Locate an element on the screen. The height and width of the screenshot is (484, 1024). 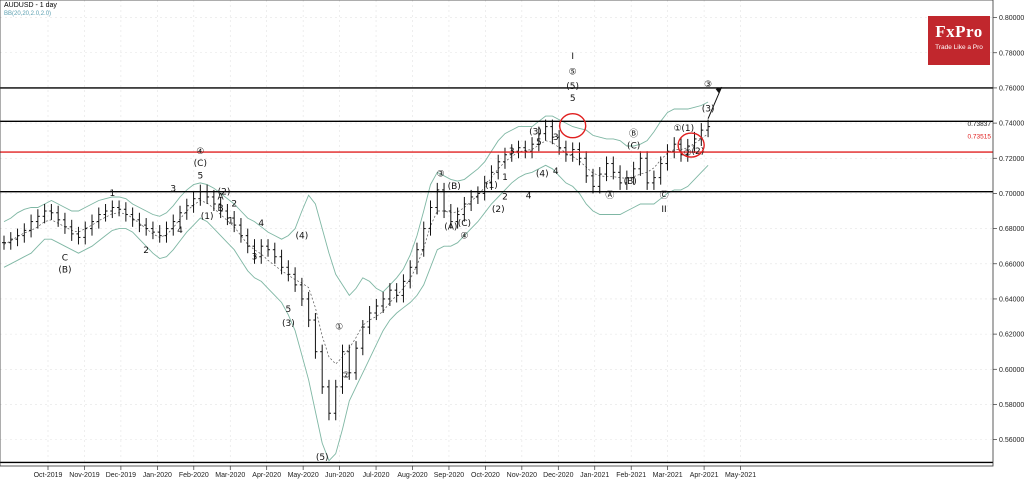
x-tick-label: Apr-2021 is located at coordinates (704, 475).